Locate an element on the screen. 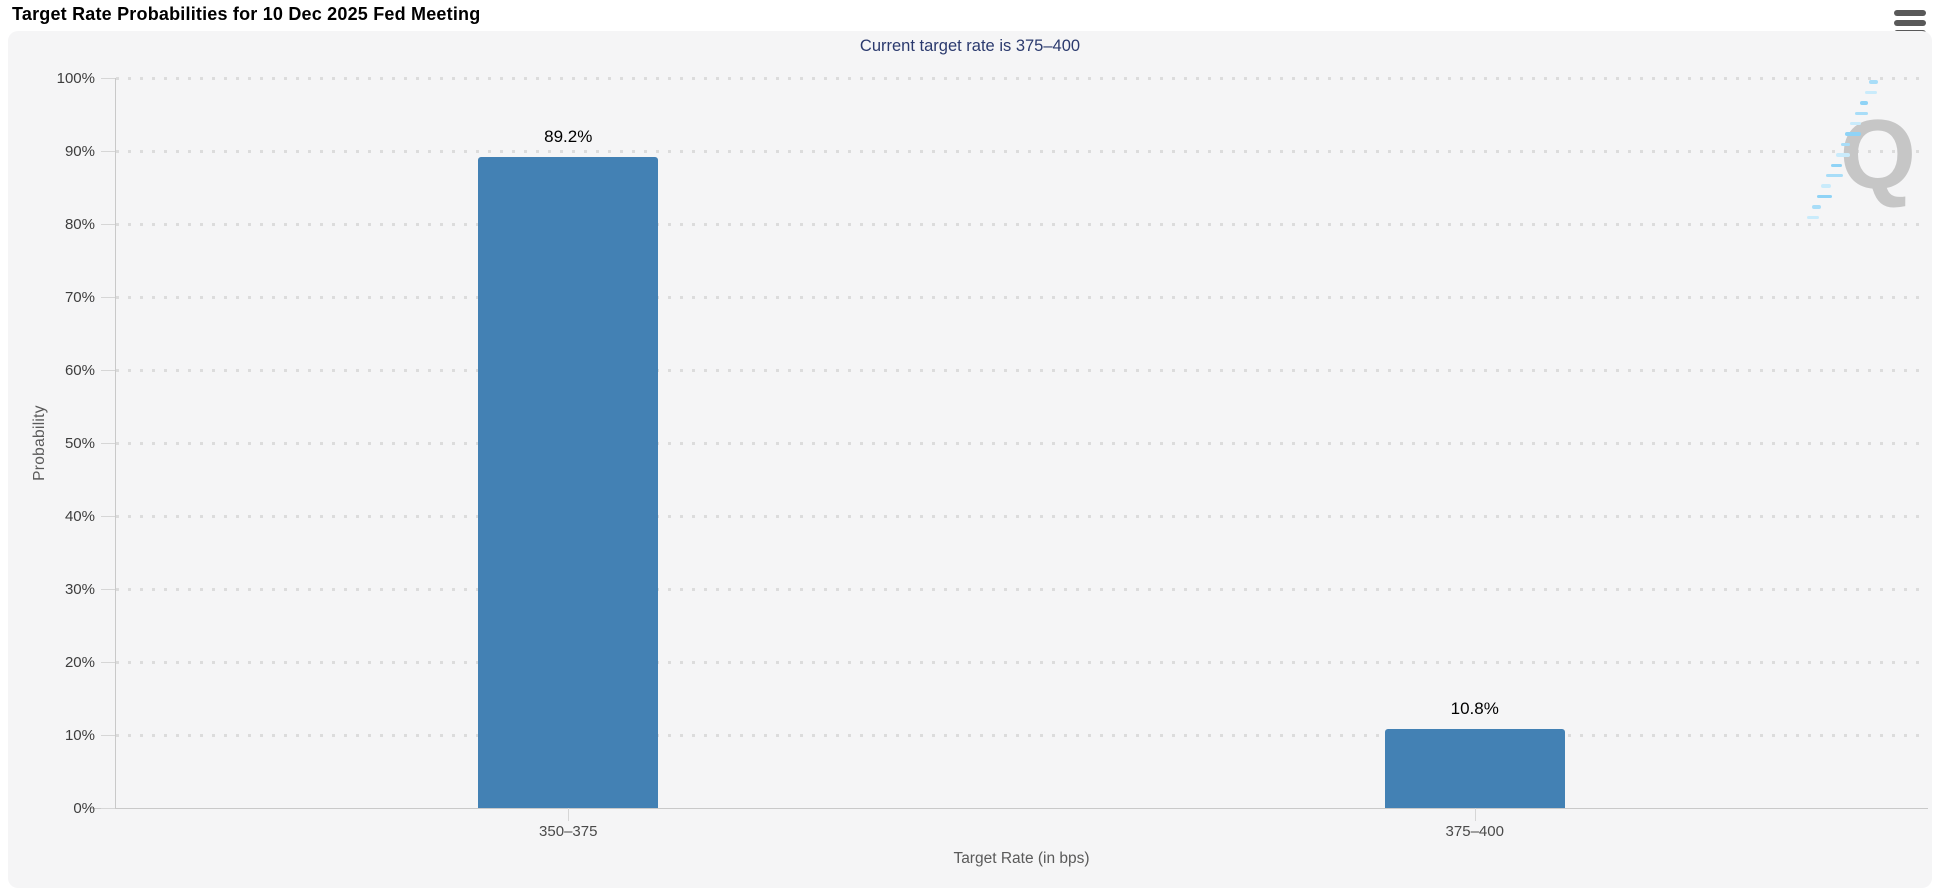  x-category-label: 350–375 is located at coordinates (568, 831).